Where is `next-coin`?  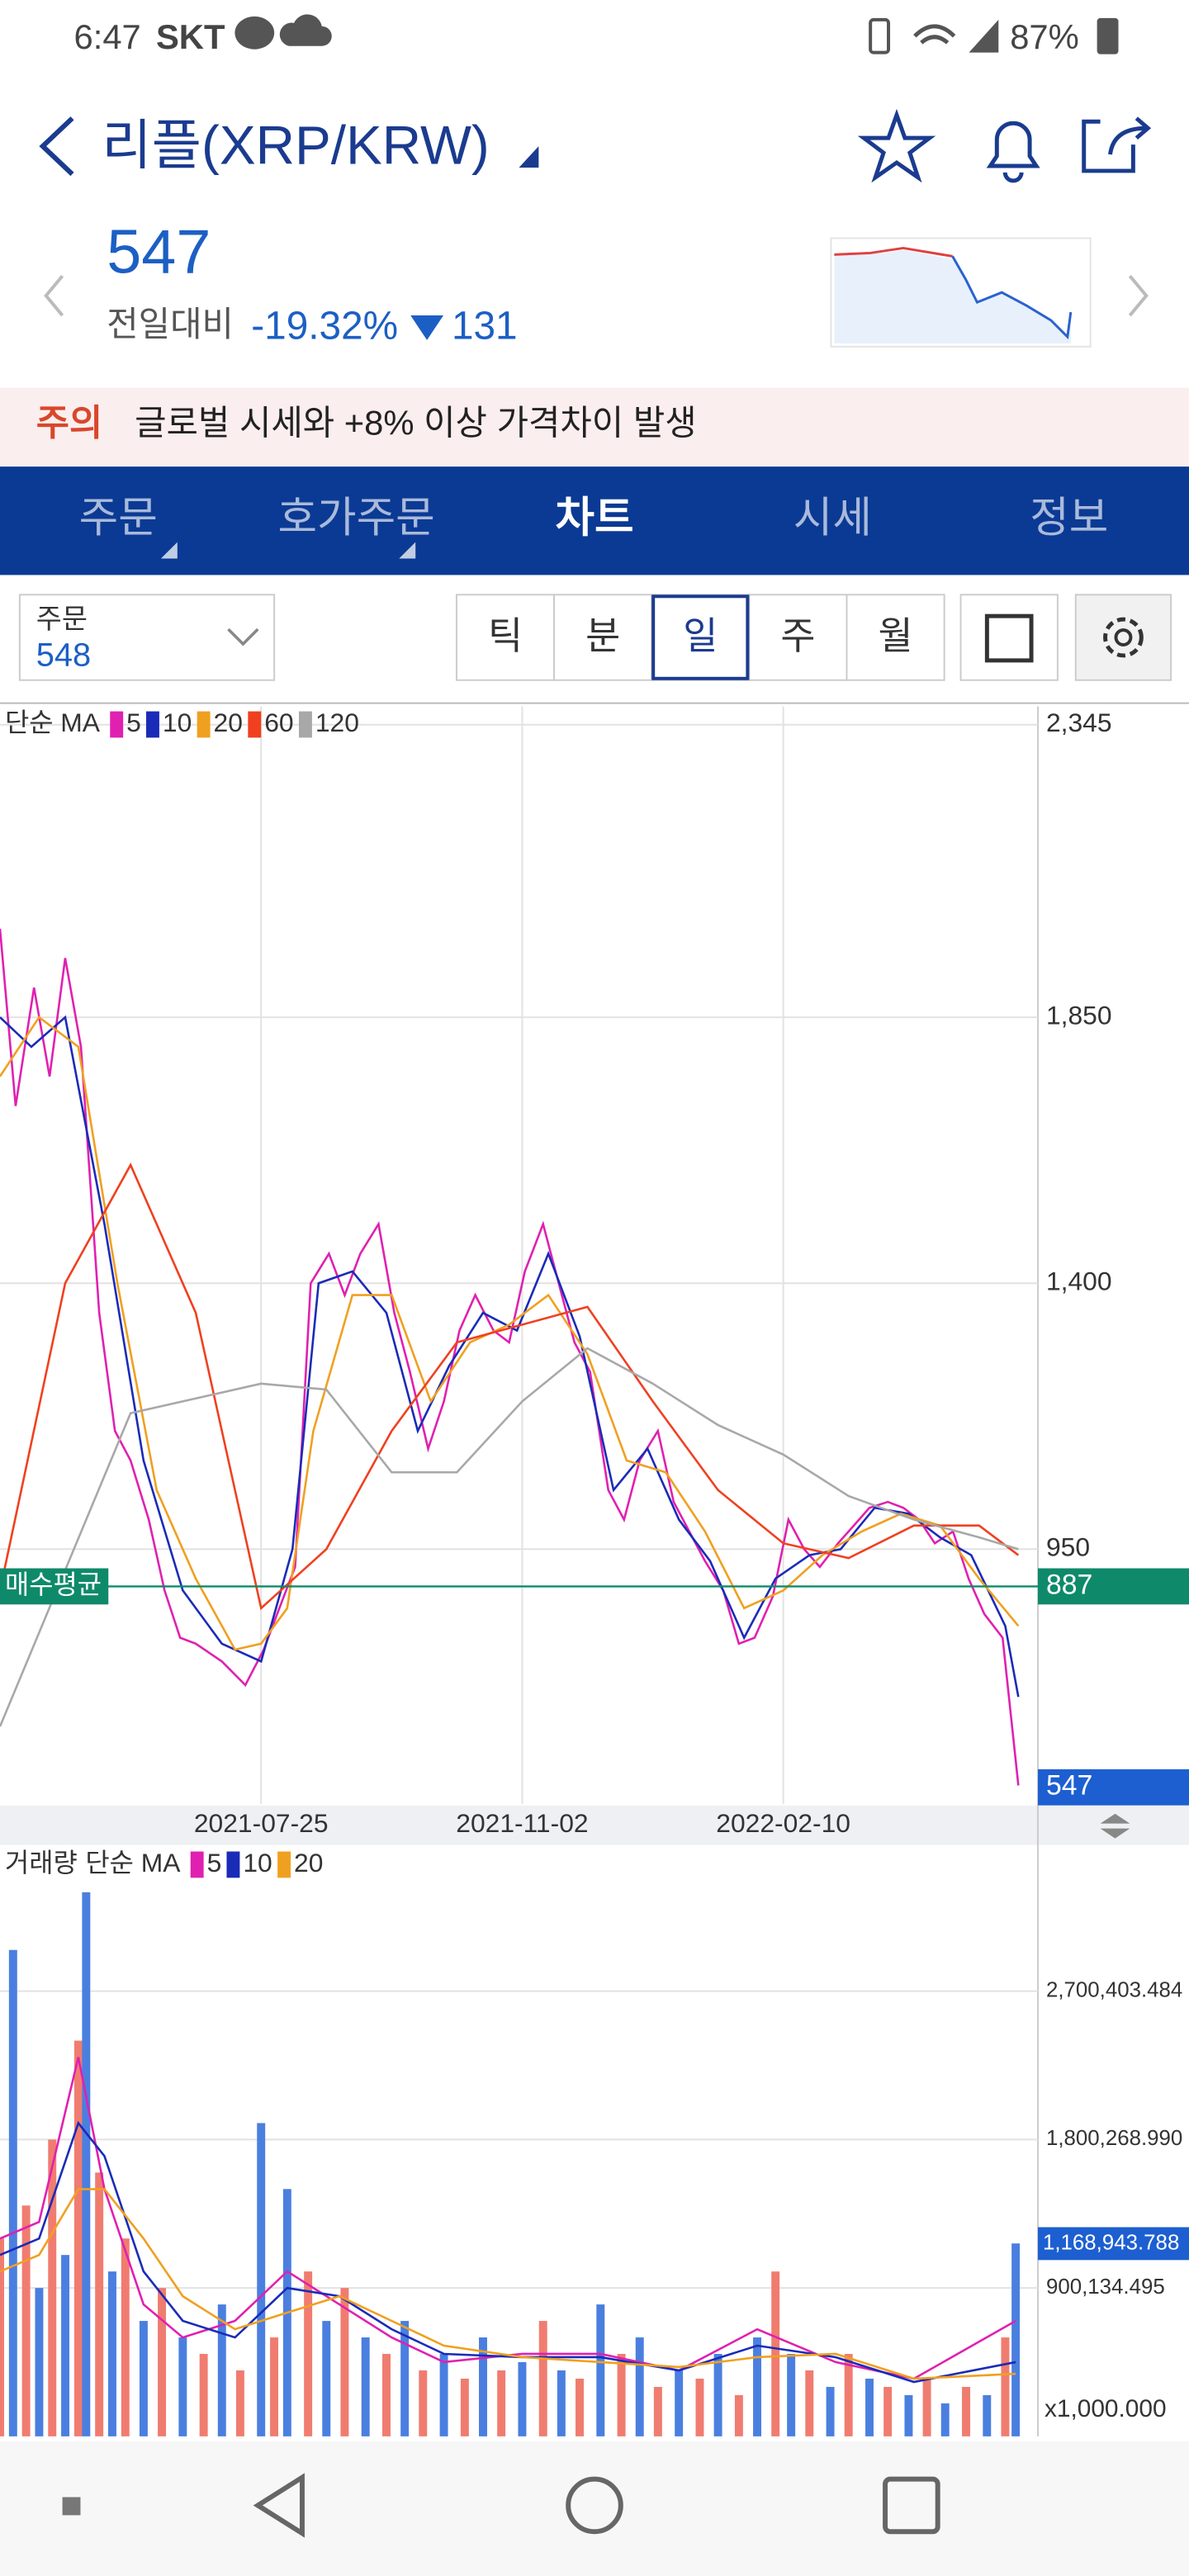 next-coin is located at coordinates (1138, 296).